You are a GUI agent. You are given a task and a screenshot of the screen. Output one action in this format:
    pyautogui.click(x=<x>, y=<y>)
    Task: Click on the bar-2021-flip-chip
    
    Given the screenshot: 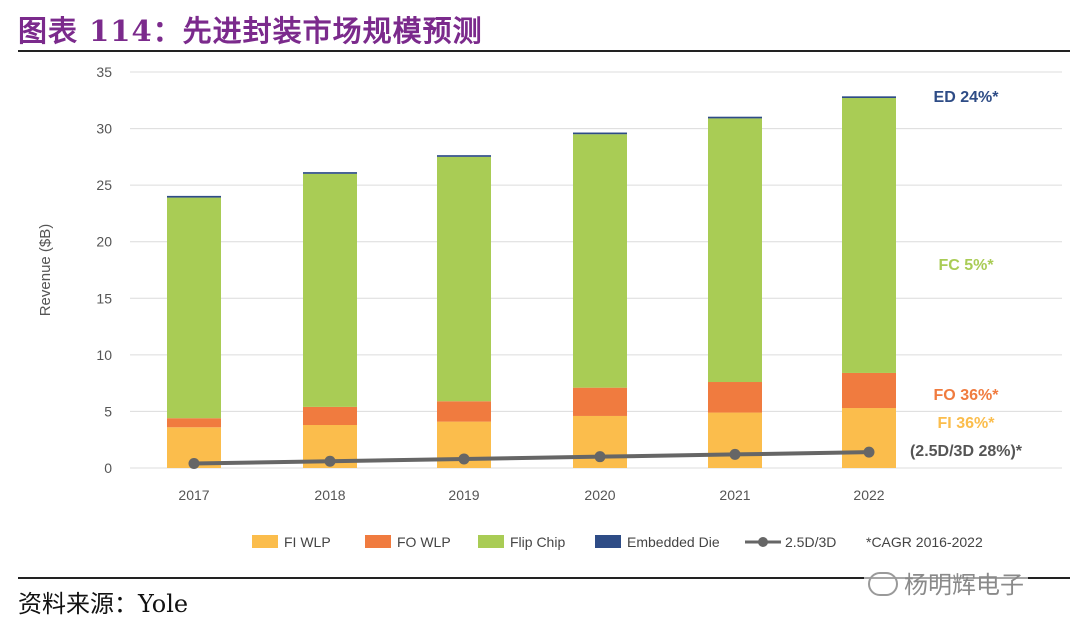 What is the action you would take?
    pyautogui.click(x=735, y=250)
    